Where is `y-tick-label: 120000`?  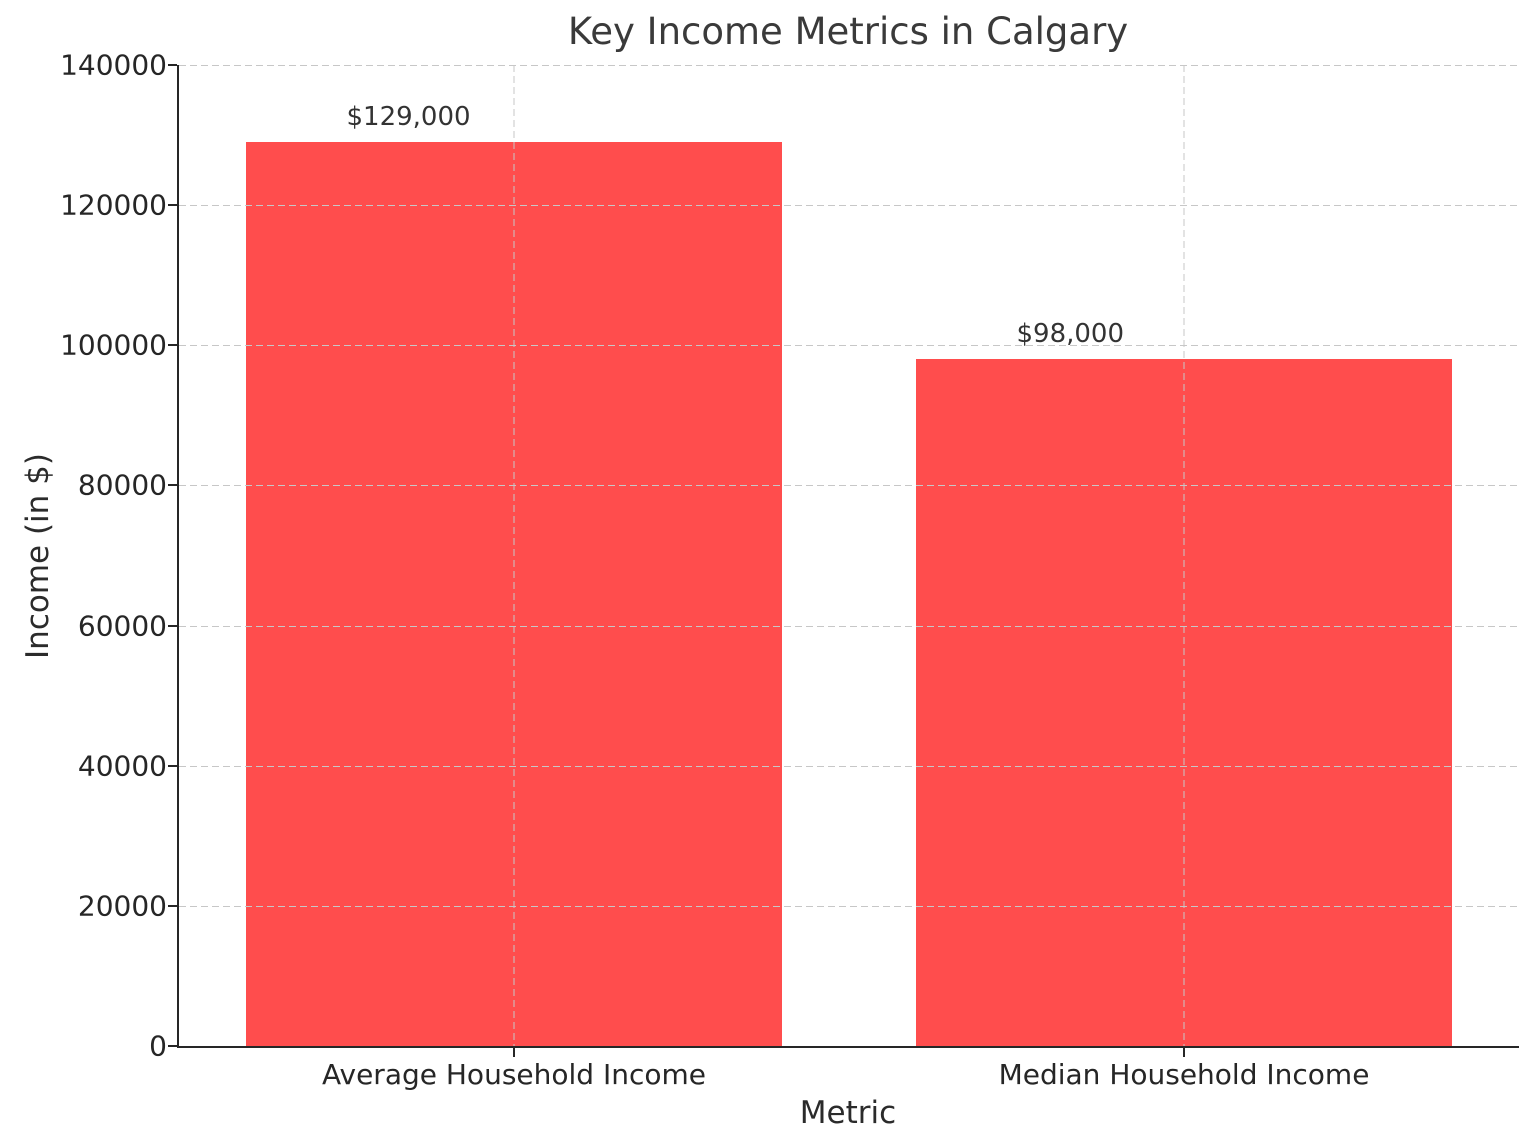
y-tick-label: 120000 is located at coordinates (113, 205).